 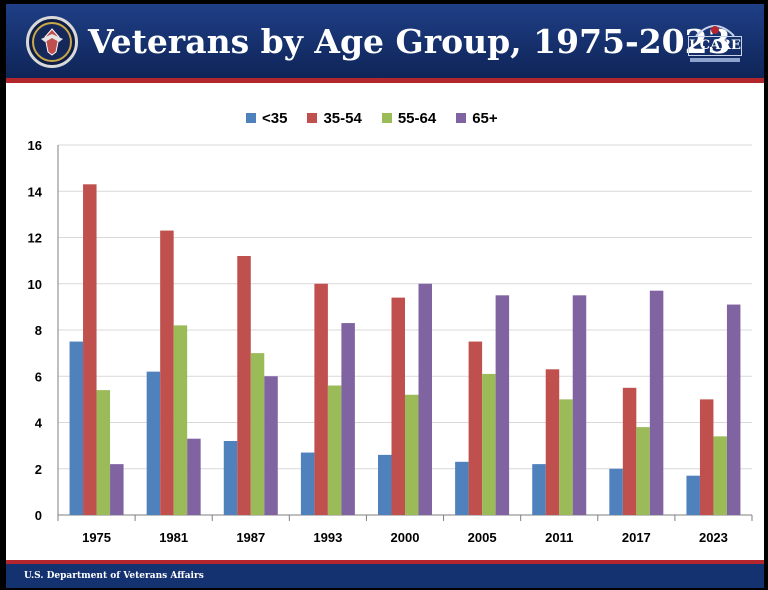 I want to click on bar-3554-1987, so click(x=244, y=385).